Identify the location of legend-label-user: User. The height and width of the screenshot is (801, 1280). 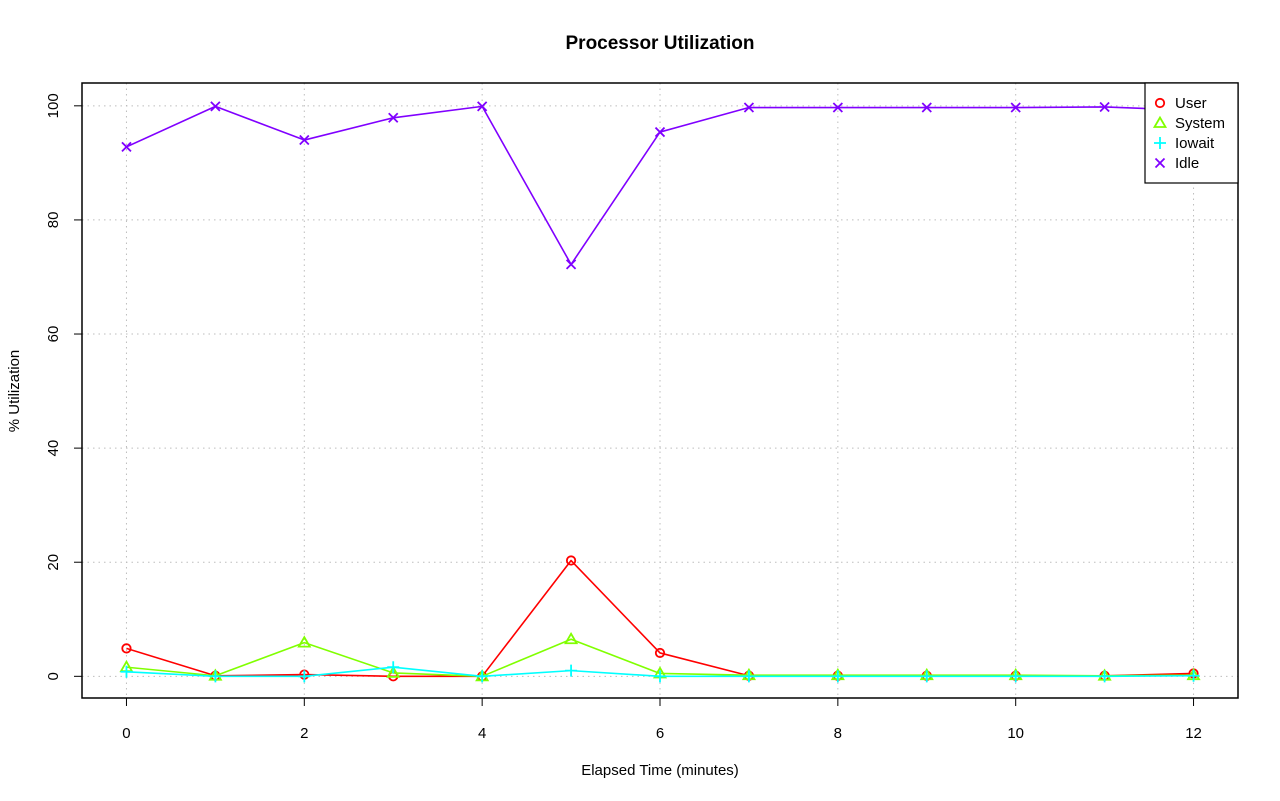
(1191, 103).